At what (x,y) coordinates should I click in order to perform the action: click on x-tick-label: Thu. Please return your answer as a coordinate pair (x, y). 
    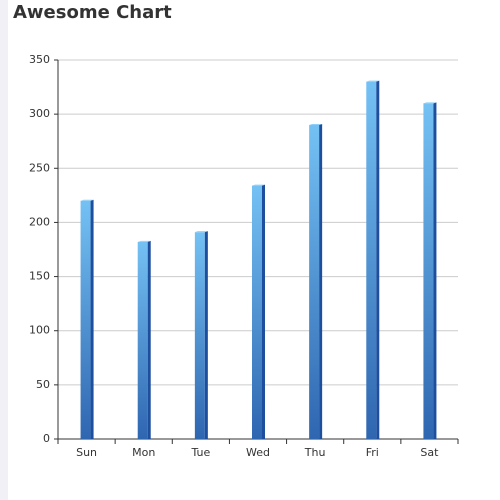
    Looking at the image, I should click on (315, 452).